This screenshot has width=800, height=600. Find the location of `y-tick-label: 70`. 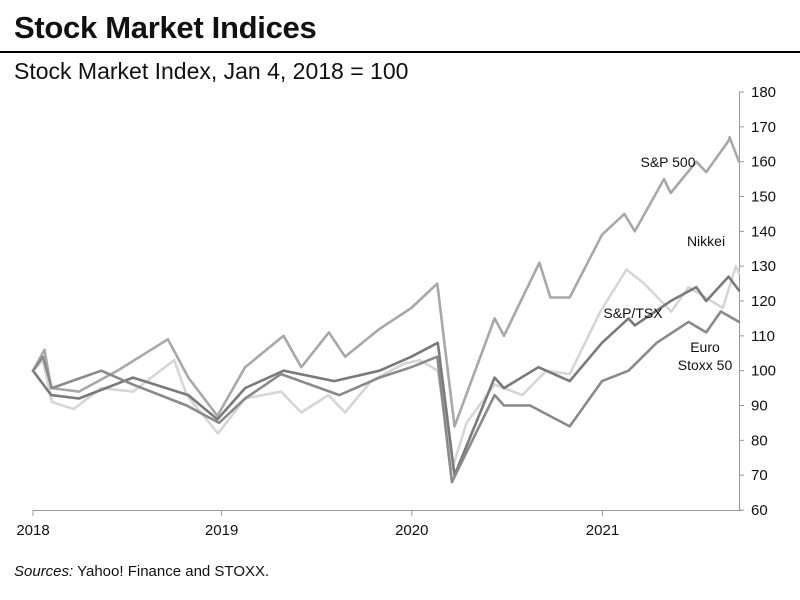

y-tick-label: 70 is located at coordinates (759, 475).